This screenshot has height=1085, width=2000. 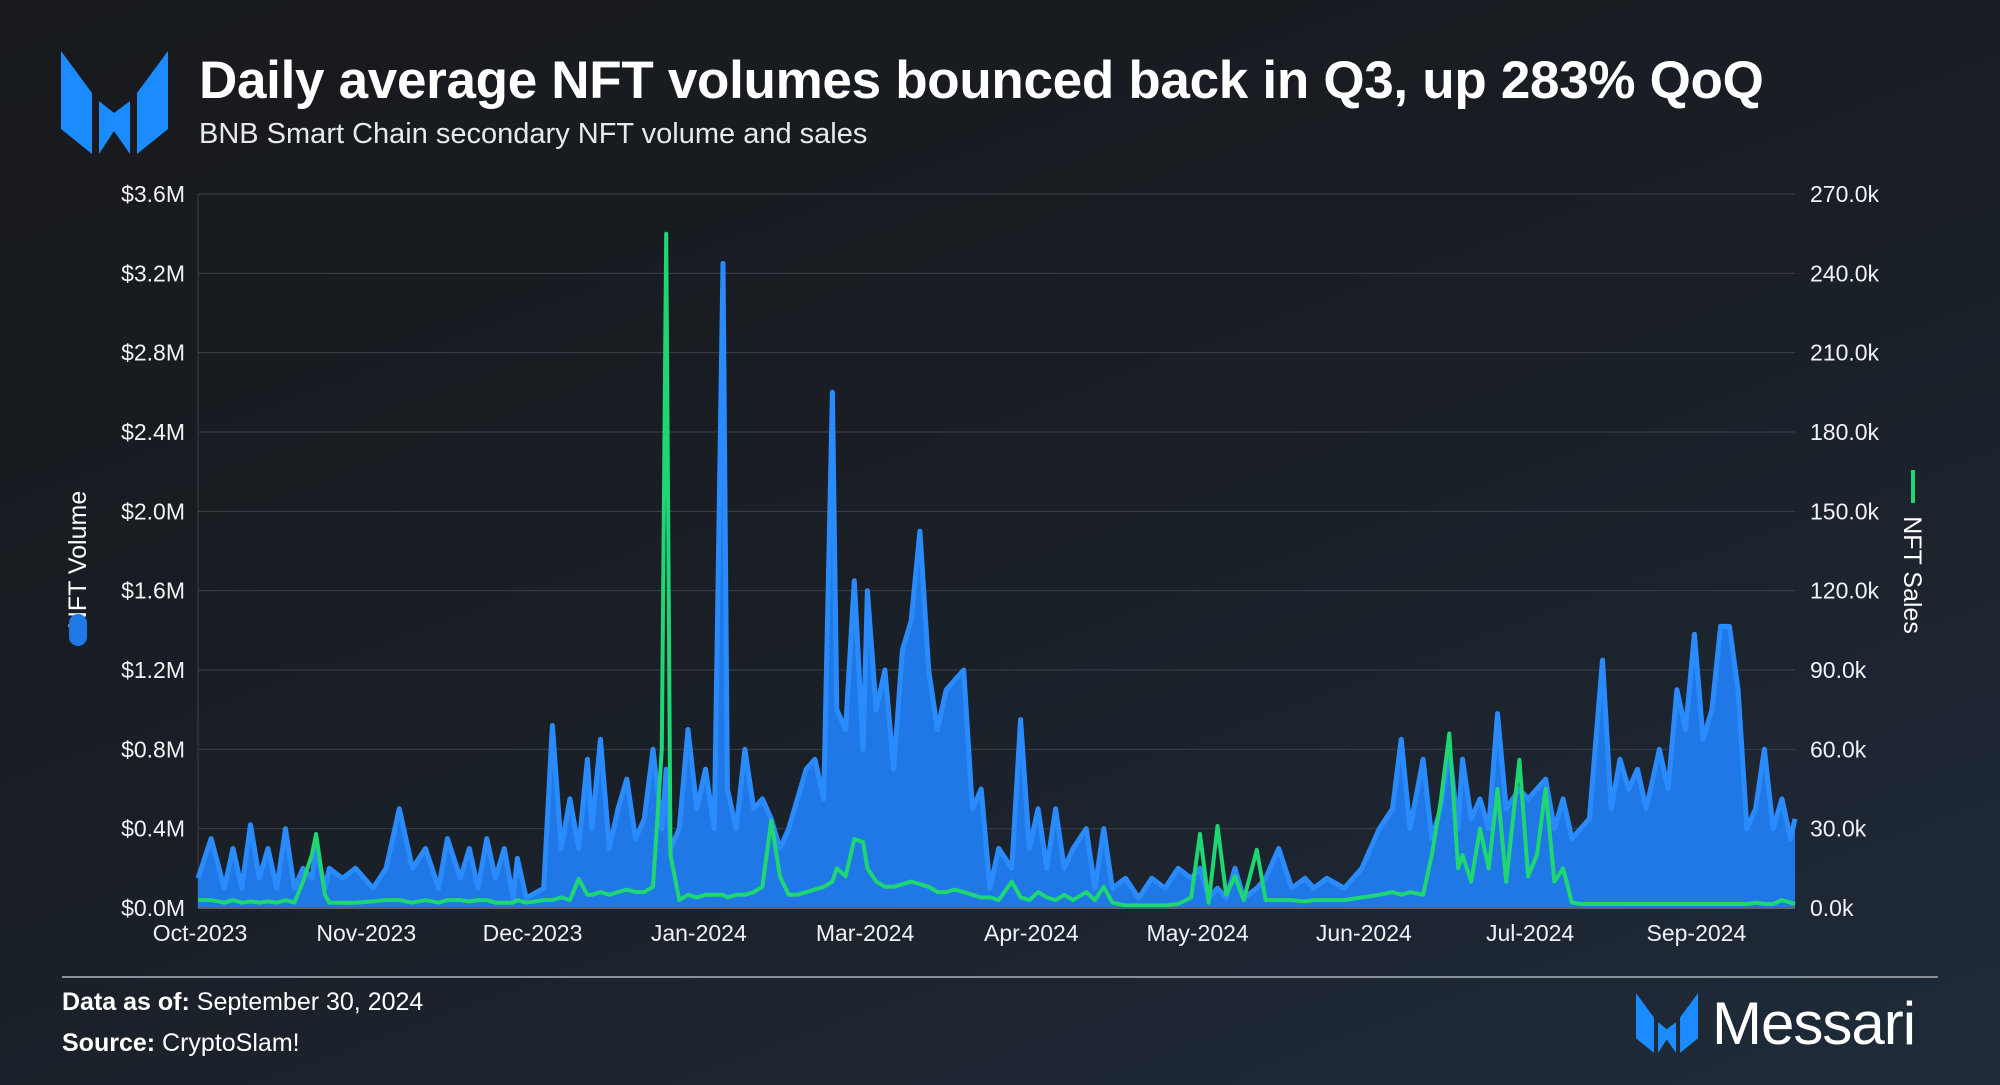 I want to click on left-tick-label: $0.4M, so click(x=153, y=829).